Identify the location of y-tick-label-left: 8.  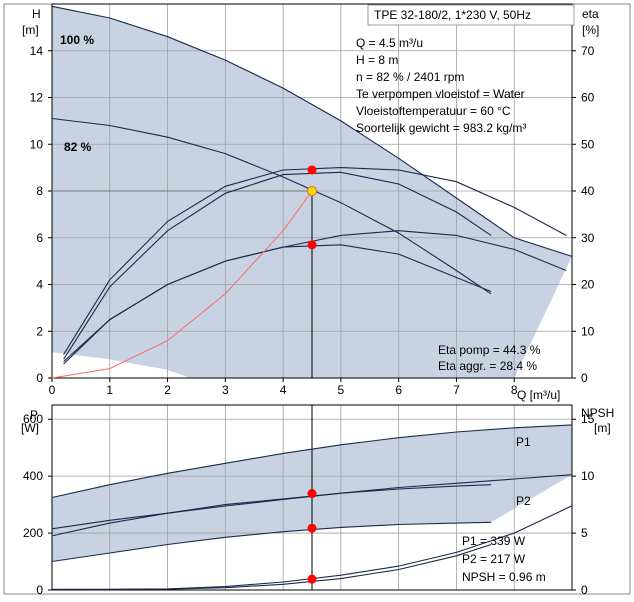
(39, 191).